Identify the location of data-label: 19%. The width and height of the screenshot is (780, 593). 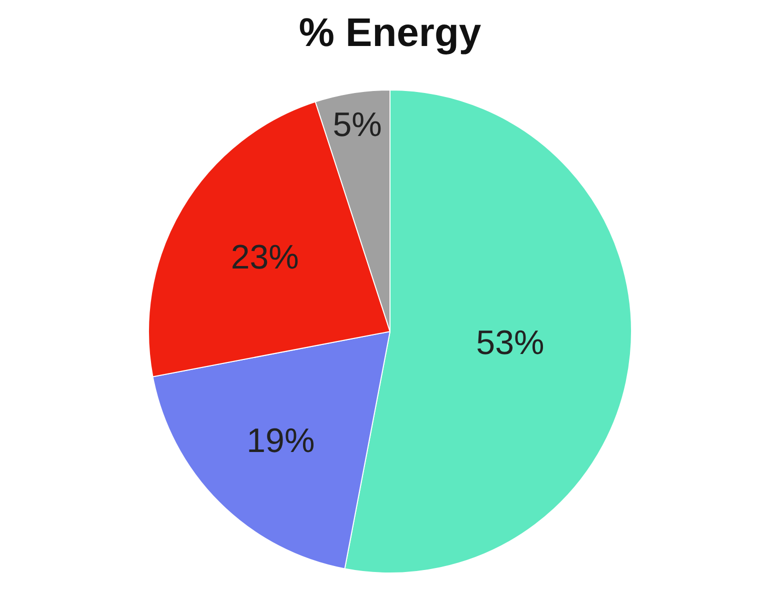
(280, 441).